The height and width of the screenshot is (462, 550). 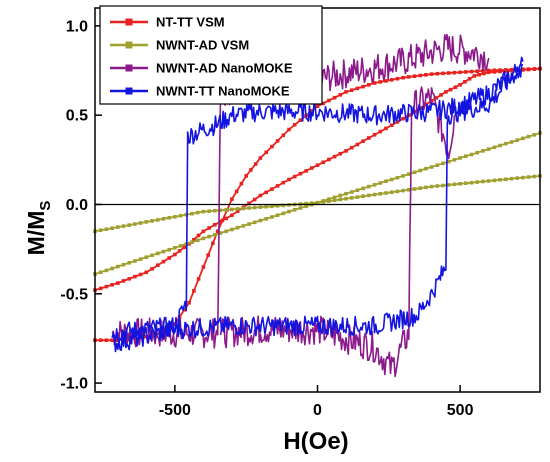 I want to click on y-tick-label: 0.0, so click(x=77, y=205).